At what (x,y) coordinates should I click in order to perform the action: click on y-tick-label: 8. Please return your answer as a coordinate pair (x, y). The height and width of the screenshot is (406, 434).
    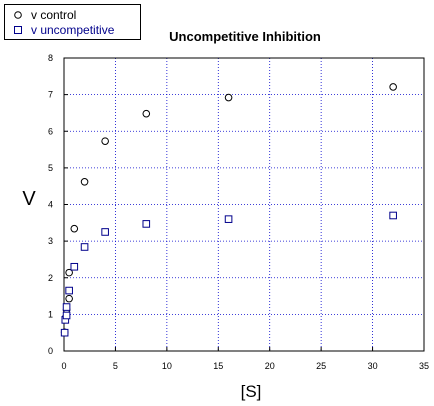
    Looking at the image, I should click on (50, 58).